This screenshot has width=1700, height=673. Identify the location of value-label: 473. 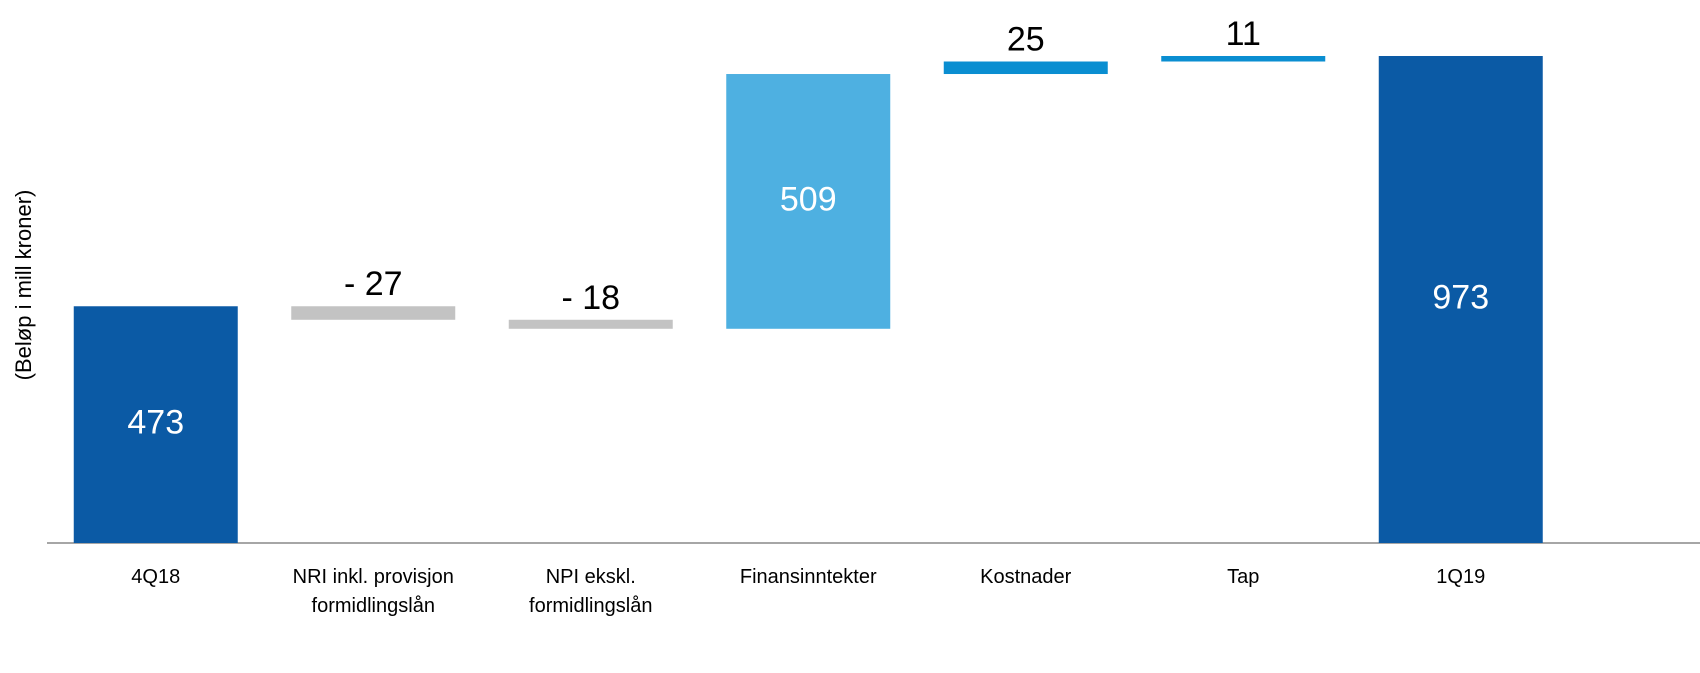
(155, 423).